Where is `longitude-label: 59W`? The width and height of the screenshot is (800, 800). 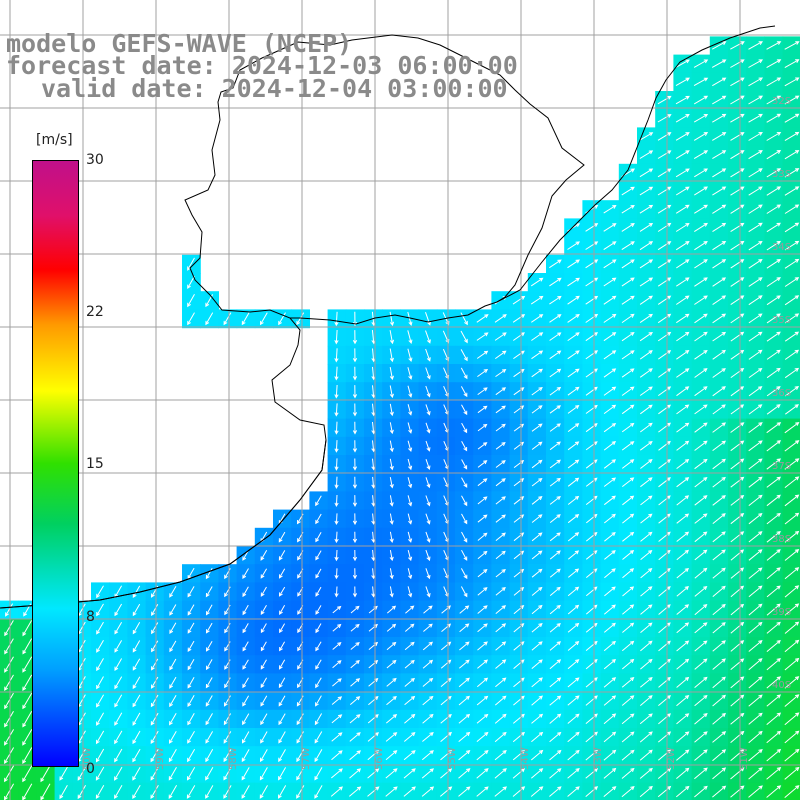
longitude-label: 59W is located at coordinates (160, 758).